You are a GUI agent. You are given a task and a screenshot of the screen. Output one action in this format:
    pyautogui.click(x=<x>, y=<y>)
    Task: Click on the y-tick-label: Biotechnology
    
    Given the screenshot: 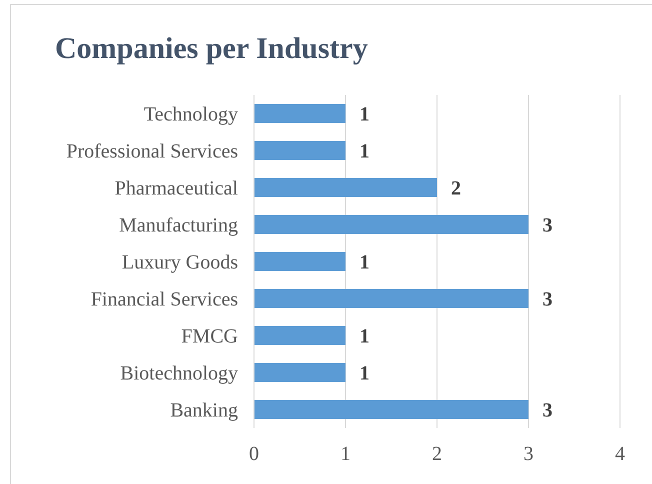 What is the action you would take?
    pyautogui.click(x=179, y=373)
    